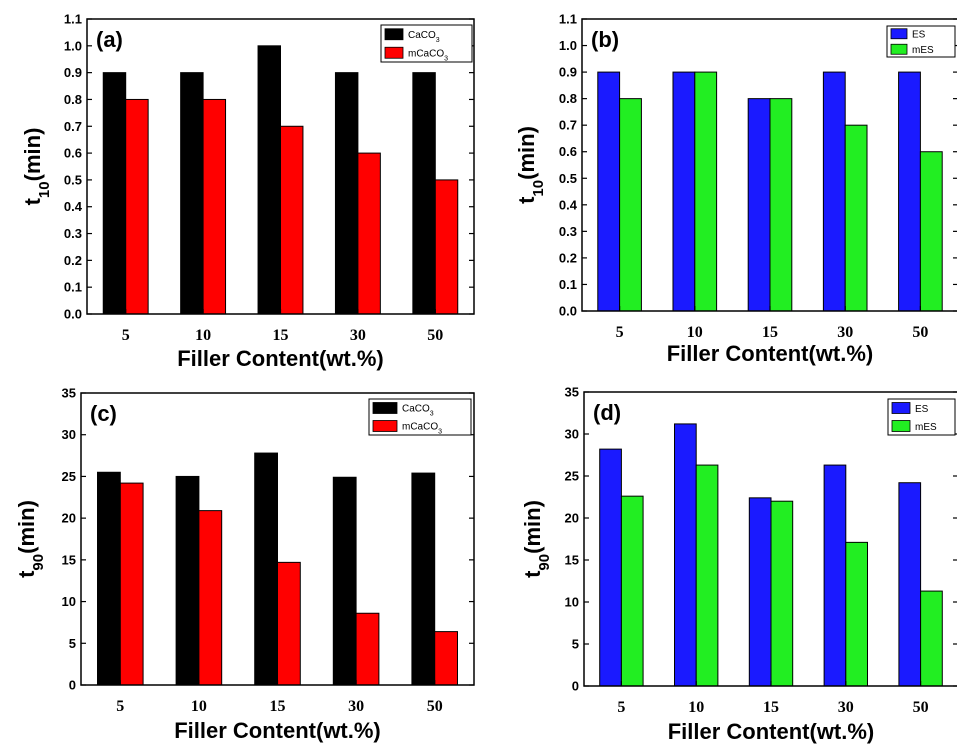  Describe the element at coordinates (607, 412) in the screenshot. I see `panel-label: (d)` at that location.